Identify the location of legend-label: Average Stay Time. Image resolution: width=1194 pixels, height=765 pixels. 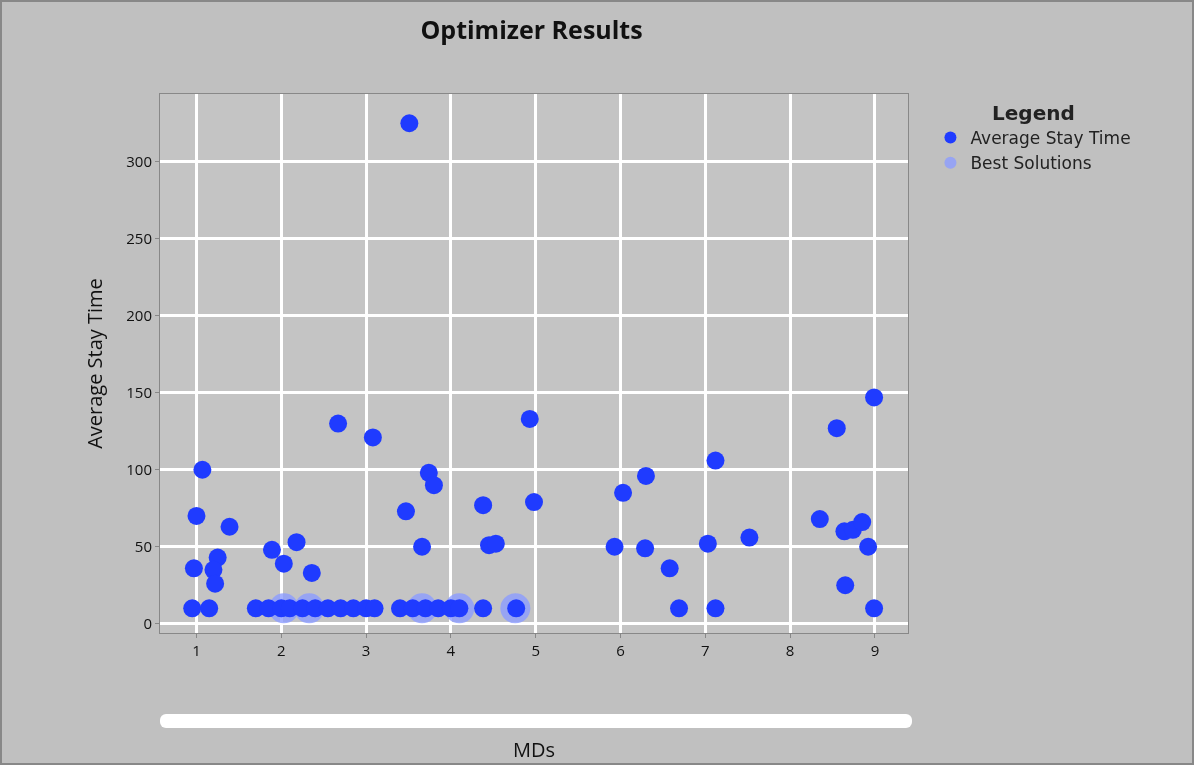
(1050, 138).